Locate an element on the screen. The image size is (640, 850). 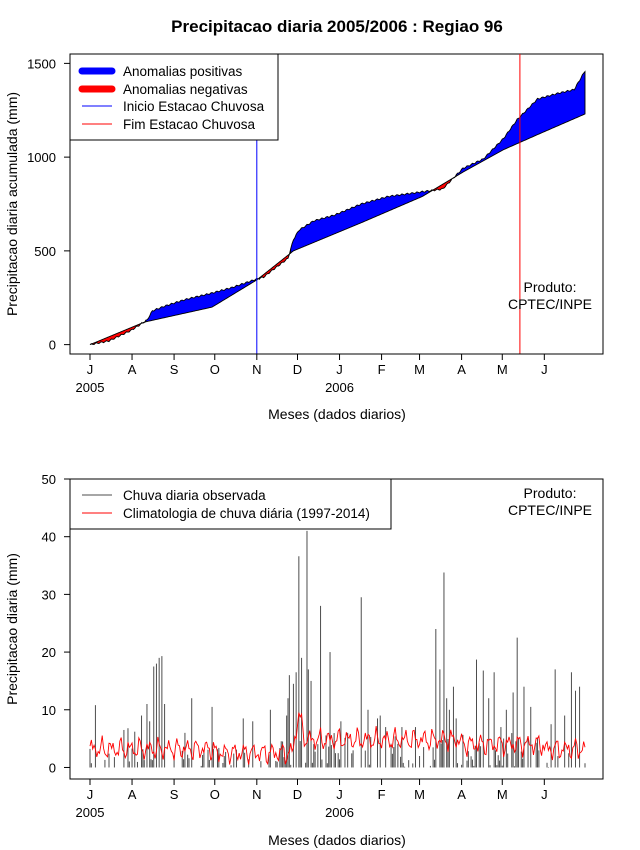
daily-legend-box is located at coordinates (230, 504).